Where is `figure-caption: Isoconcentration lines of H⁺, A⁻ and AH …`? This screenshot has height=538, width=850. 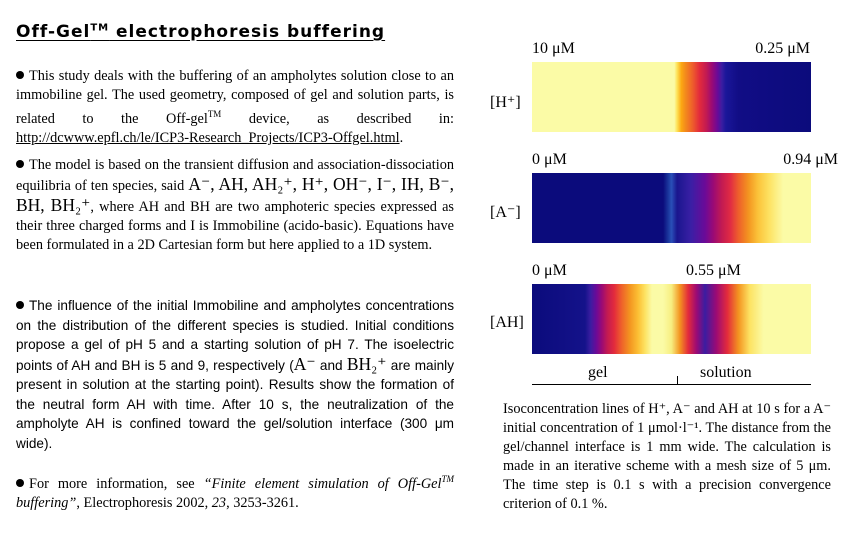
figure-caption: Isoconcentration lines of H⁺, A⁻ and AH … is located at coordinates (667, 456).